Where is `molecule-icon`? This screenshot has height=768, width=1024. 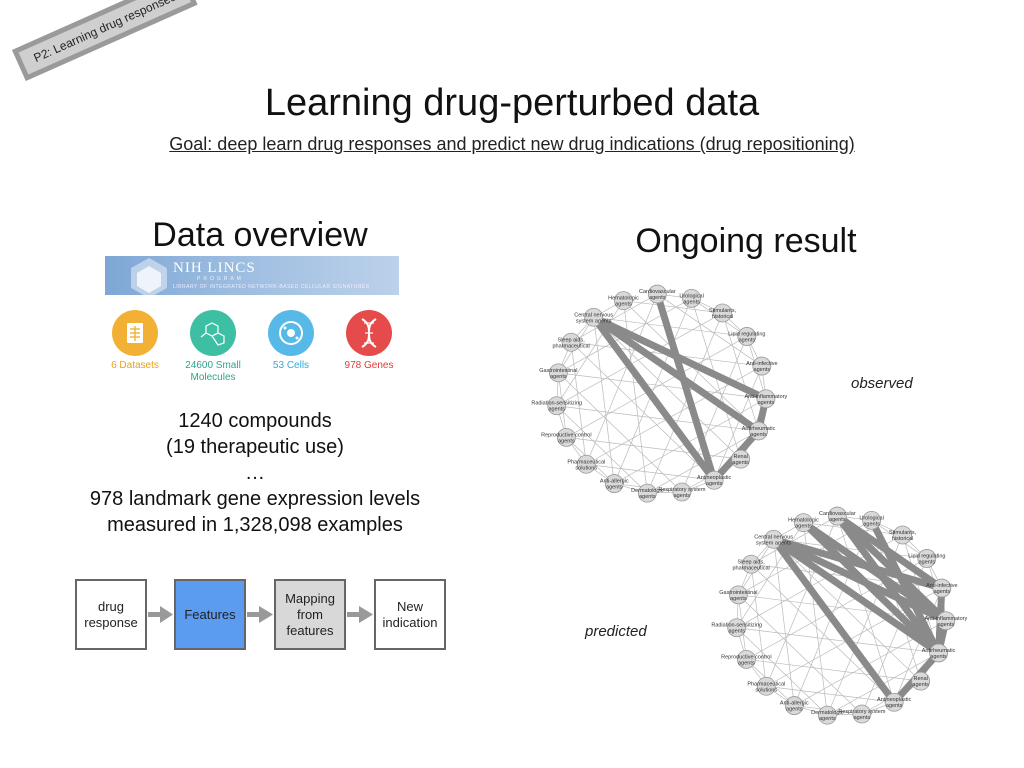 molecule-icon is located at coordinates (213, 333).